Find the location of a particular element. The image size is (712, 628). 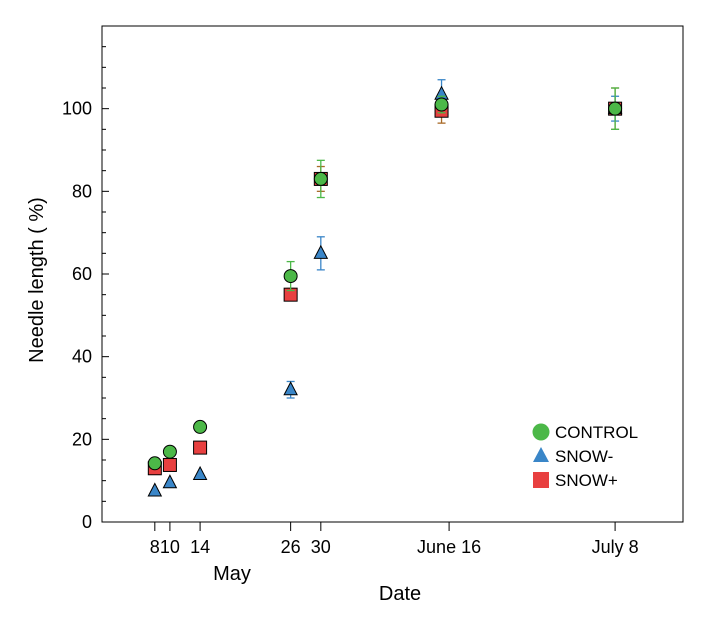

x-tick-label: 8 is located at coordinates (155, 547).